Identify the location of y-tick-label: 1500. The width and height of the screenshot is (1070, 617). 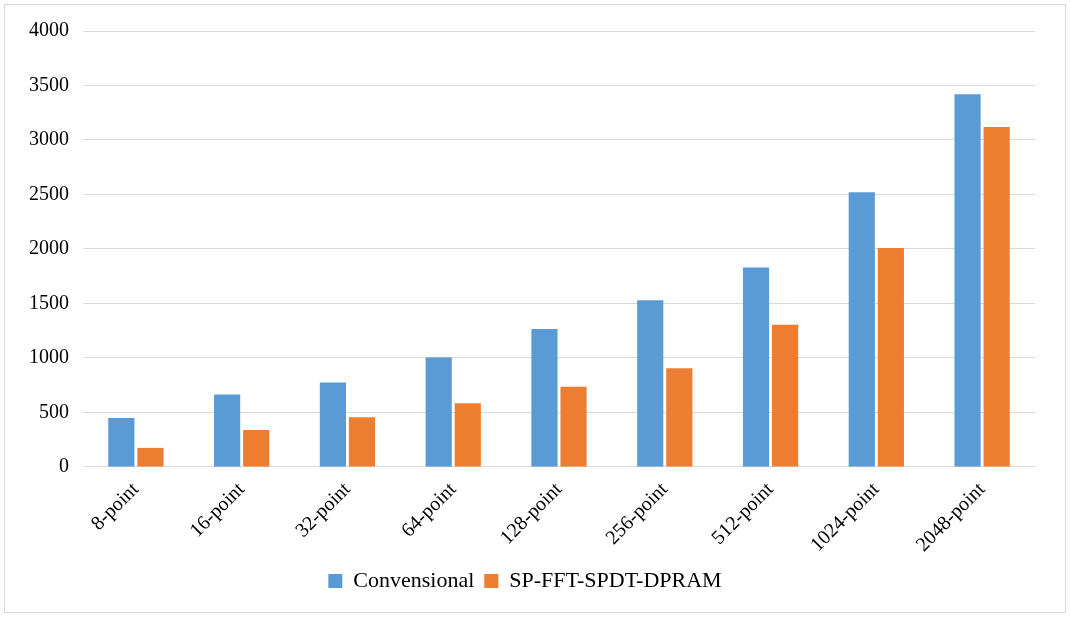
(49, 301).